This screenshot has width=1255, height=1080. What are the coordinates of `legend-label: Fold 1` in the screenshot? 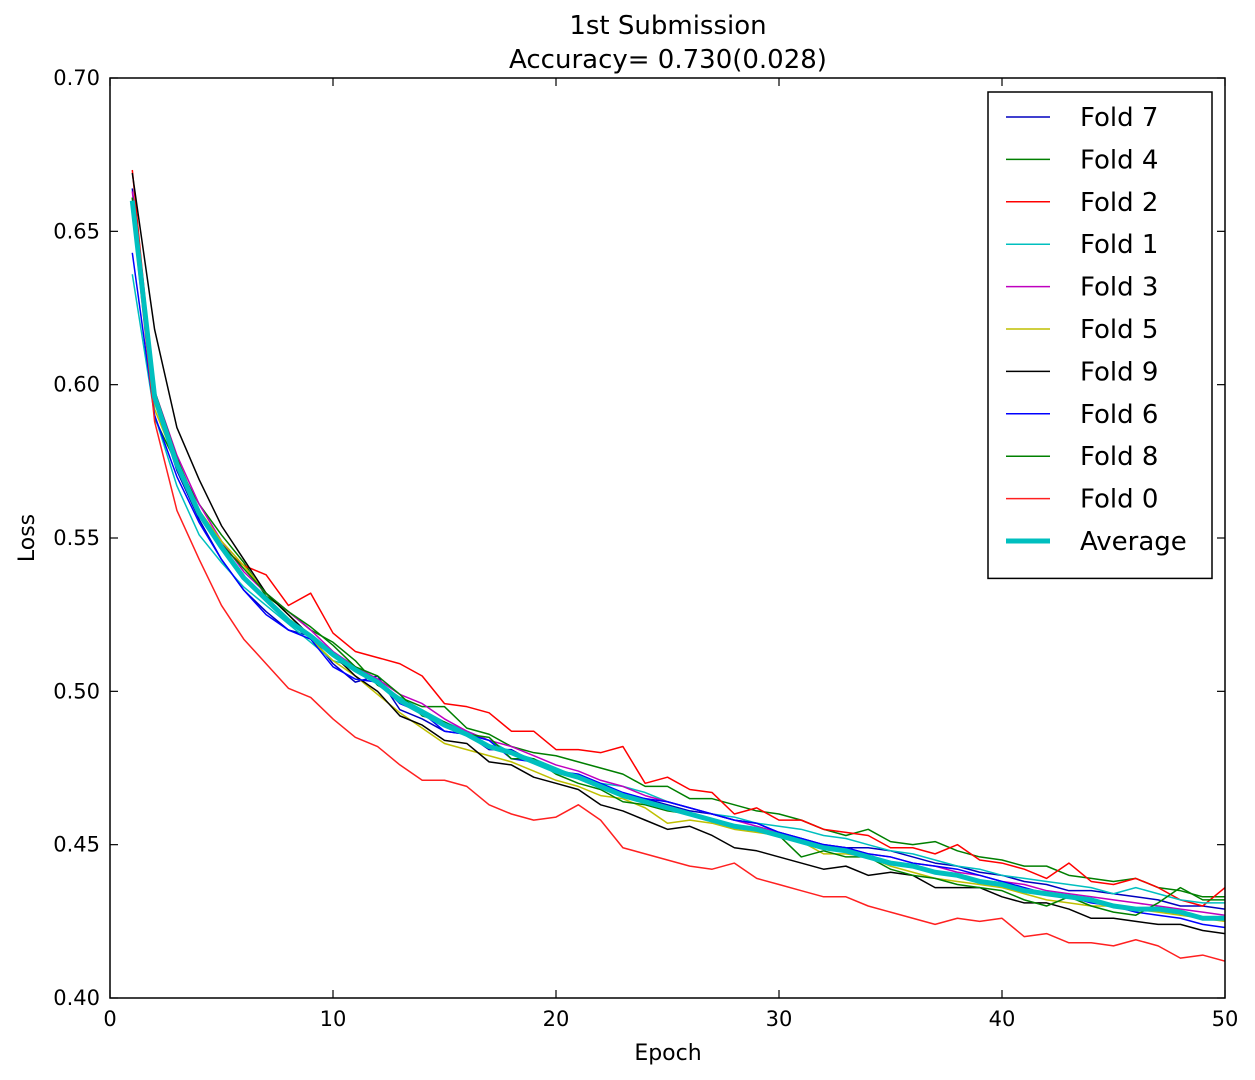 It's located at (1119, 245).